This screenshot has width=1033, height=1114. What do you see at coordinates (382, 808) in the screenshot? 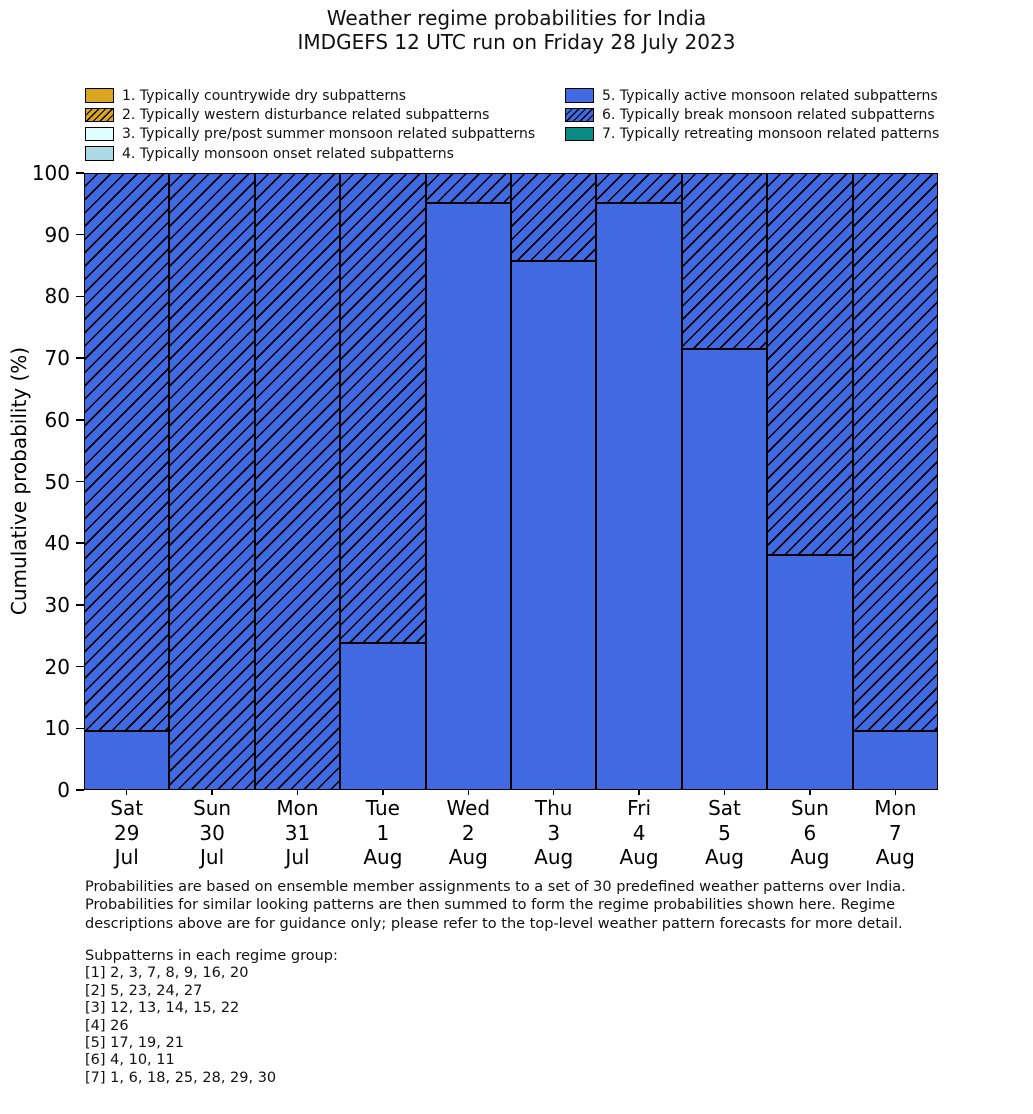
I see `x-tick-label-line: Tue` at bounding box center [382, 808].